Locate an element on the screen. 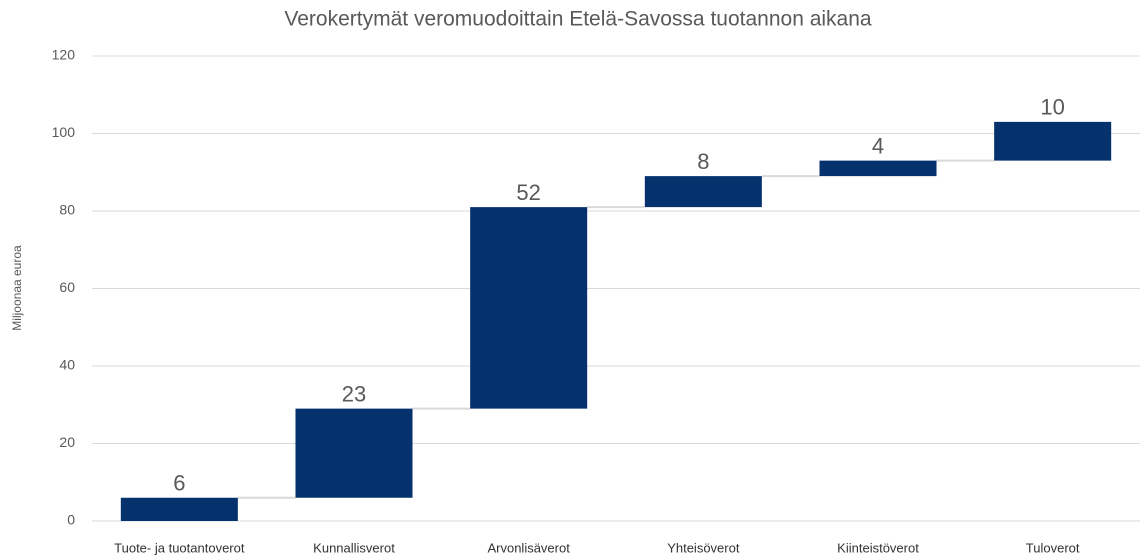 The image size is (1141, 559). y-tick-label: 100 is located at coordinates (64, 132).